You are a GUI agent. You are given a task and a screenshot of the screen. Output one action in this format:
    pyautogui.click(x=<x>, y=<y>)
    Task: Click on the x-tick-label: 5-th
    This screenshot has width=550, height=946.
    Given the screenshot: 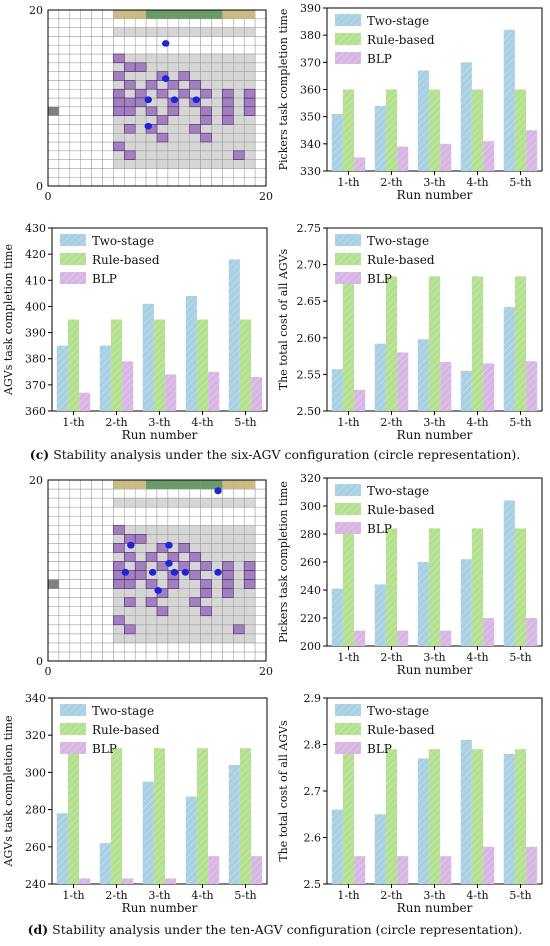 What is the action you would take?
    pyautogui.click(x=520, y=422)
    